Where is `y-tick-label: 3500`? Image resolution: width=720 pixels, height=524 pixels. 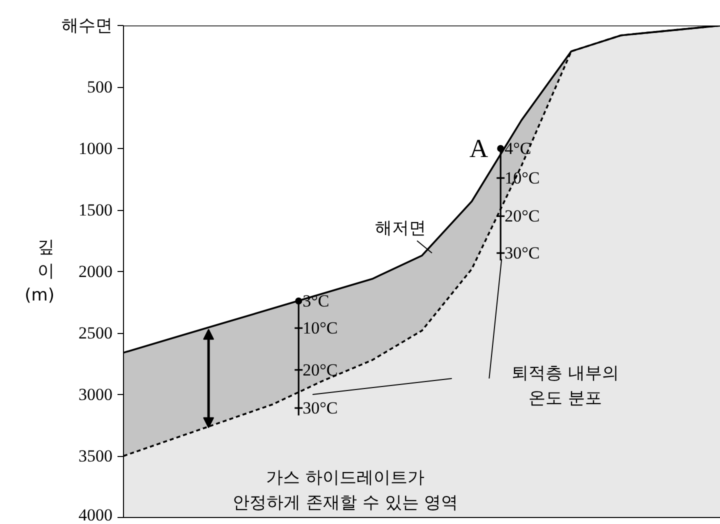 y-tick-label: 3500 is located at coordinates (95, 456).